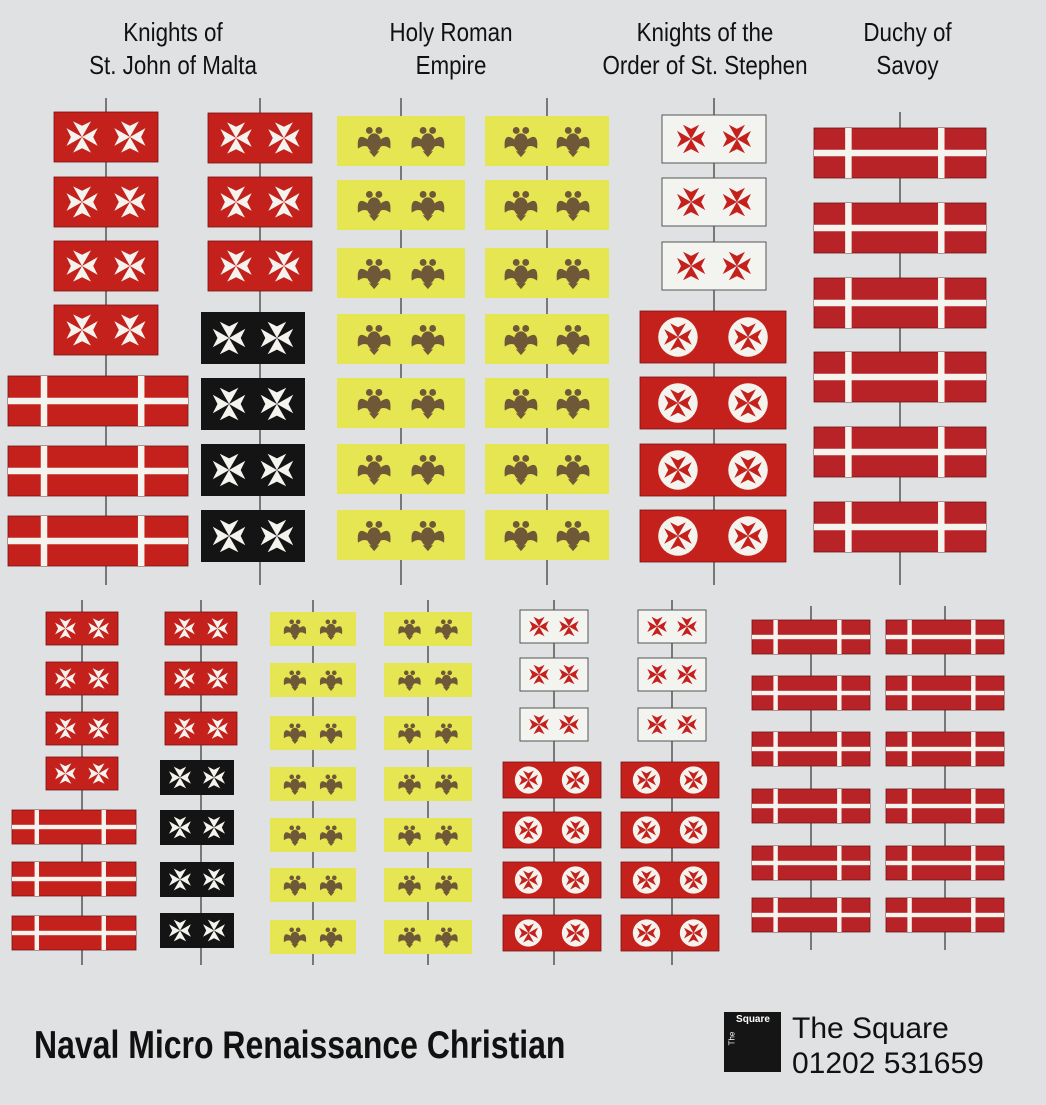  Describe the element at coordinates (907, 65) in the screenshot. I see `header-savoy-line2: Savoy` at that location.